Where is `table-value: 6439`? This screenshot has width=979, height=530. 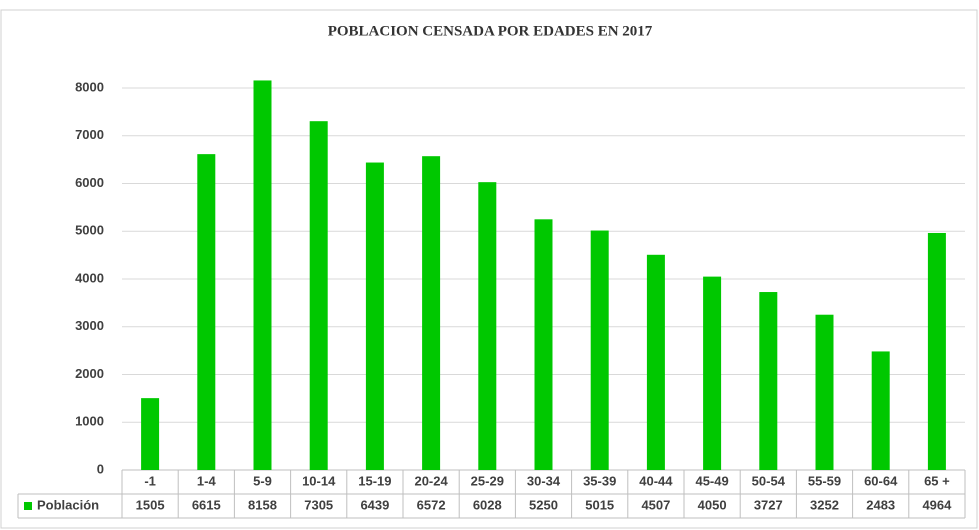
table-value: 6439 is located at coordinates (374, 504).